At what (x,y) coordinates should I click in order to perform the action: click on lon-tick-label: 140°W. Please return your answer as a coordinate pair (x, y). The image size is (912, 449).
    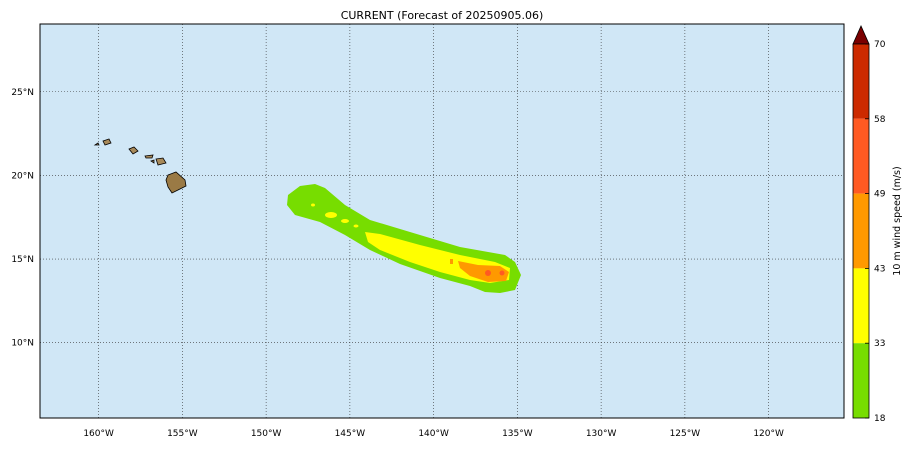
    Looking at the image, I should click on (433, 434).